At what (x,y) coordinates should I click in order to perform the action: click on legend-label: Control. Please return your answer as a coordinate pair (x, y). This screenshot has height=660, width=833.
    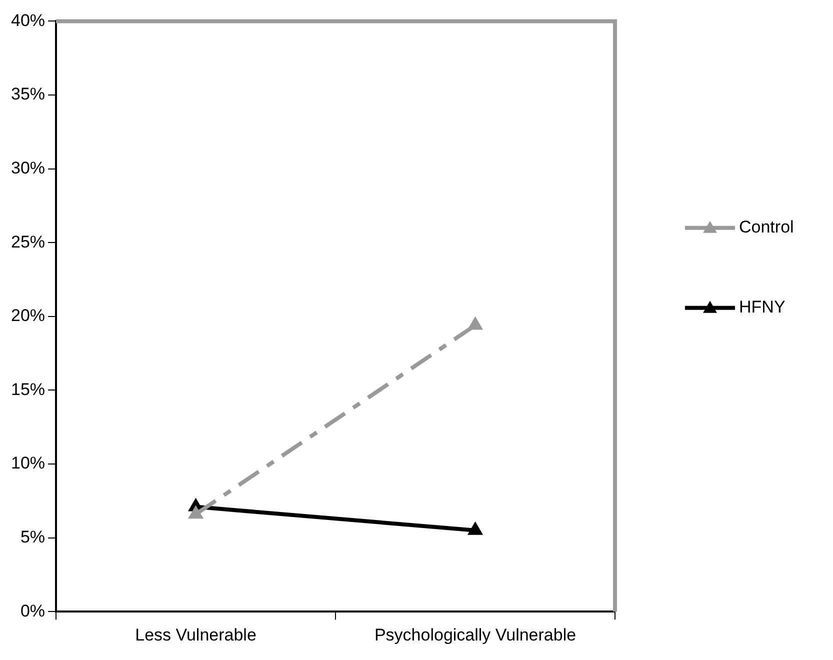
    Looking at the image, I should click on (766, 227).